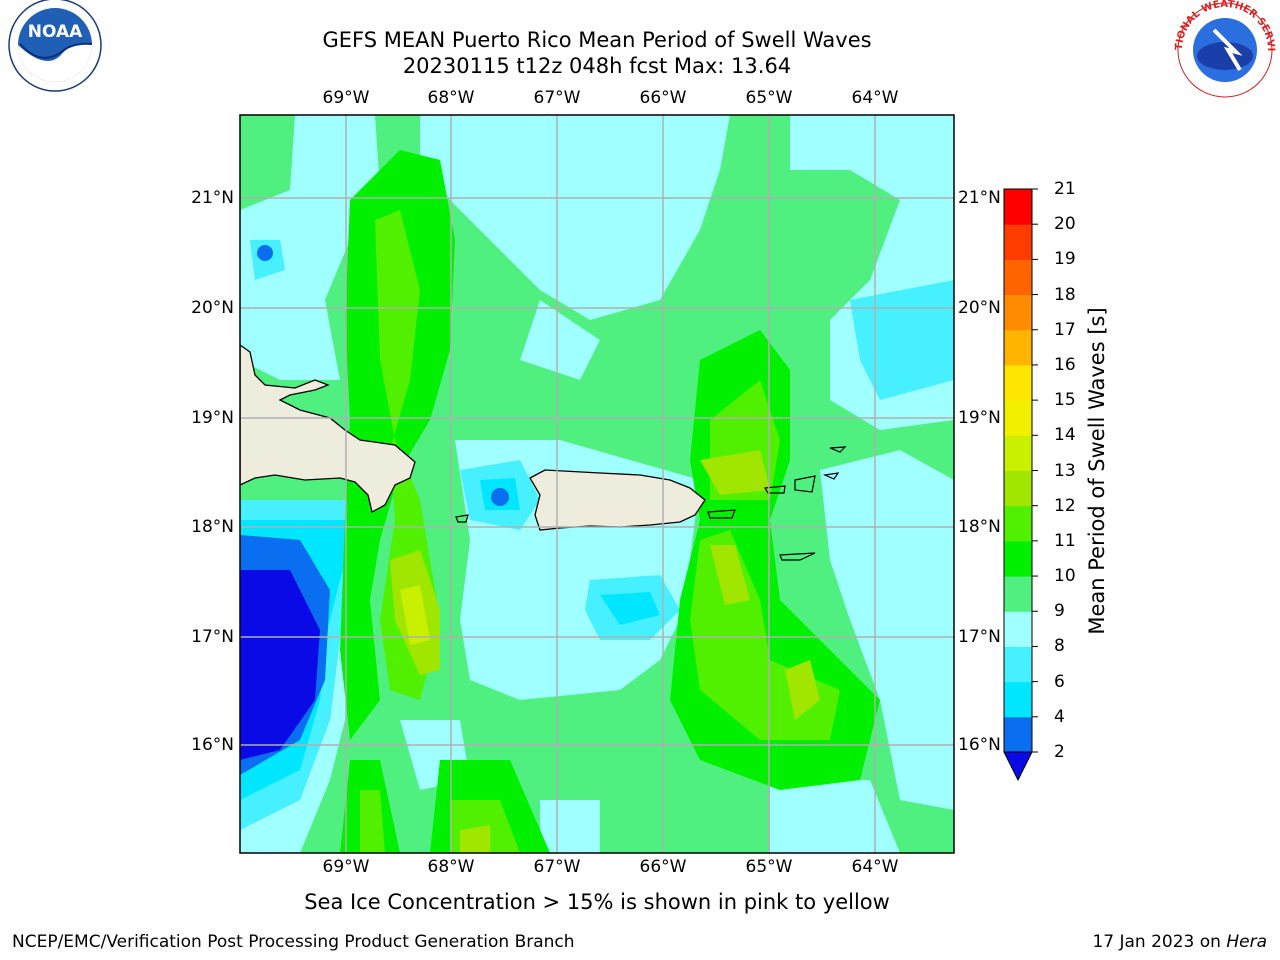 The width and height of the screenshot is (1280, 960). What do you see at coordinates (1065, 400) in the screenshot?
I see `colorbar-tick-label: 15` at bounding box center [1065, 400].